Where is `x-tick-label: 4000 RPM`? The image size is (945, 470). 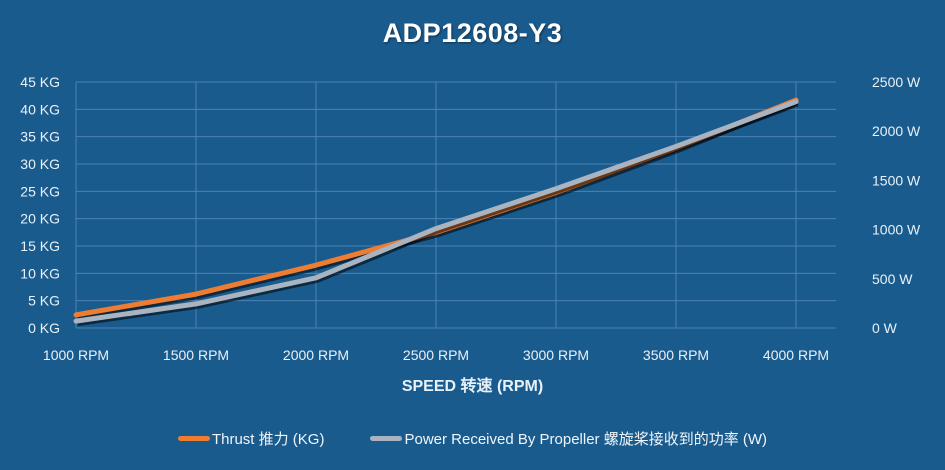 x-tick-label: 4000 RPM is located at coordinates (796, 355).